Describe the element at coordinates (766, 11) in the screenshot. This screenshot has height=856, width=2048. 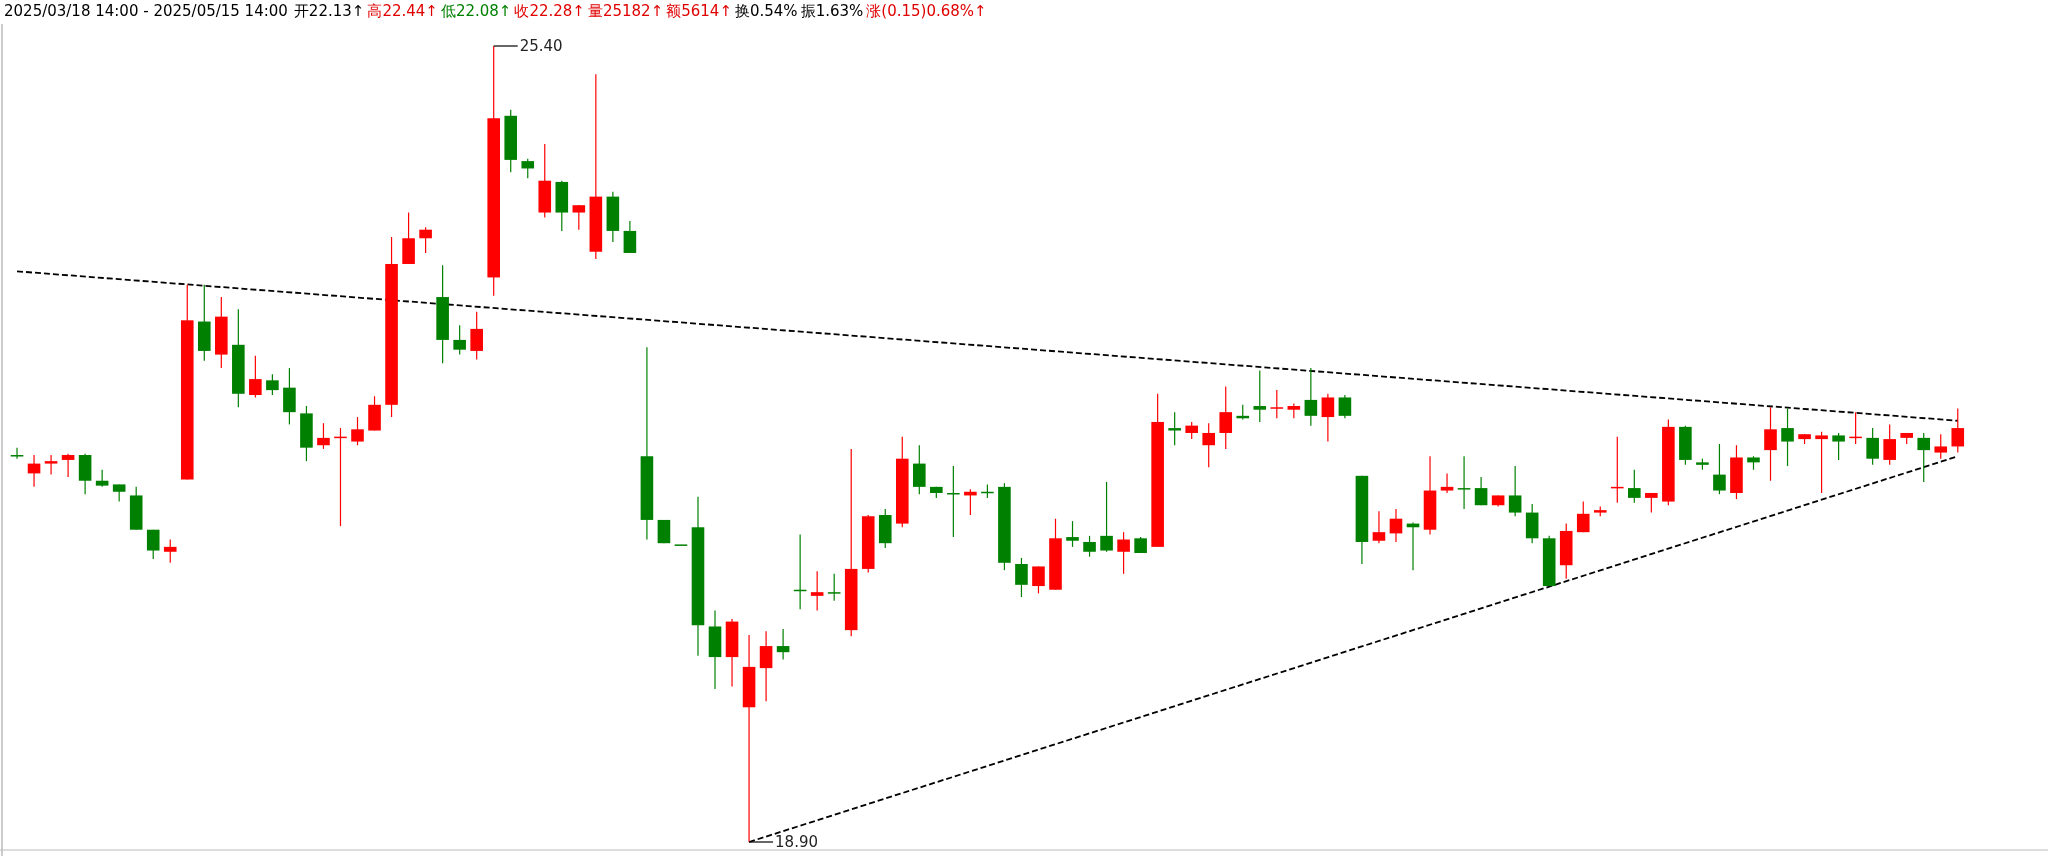
I see `text: 换0.54%` at that location.